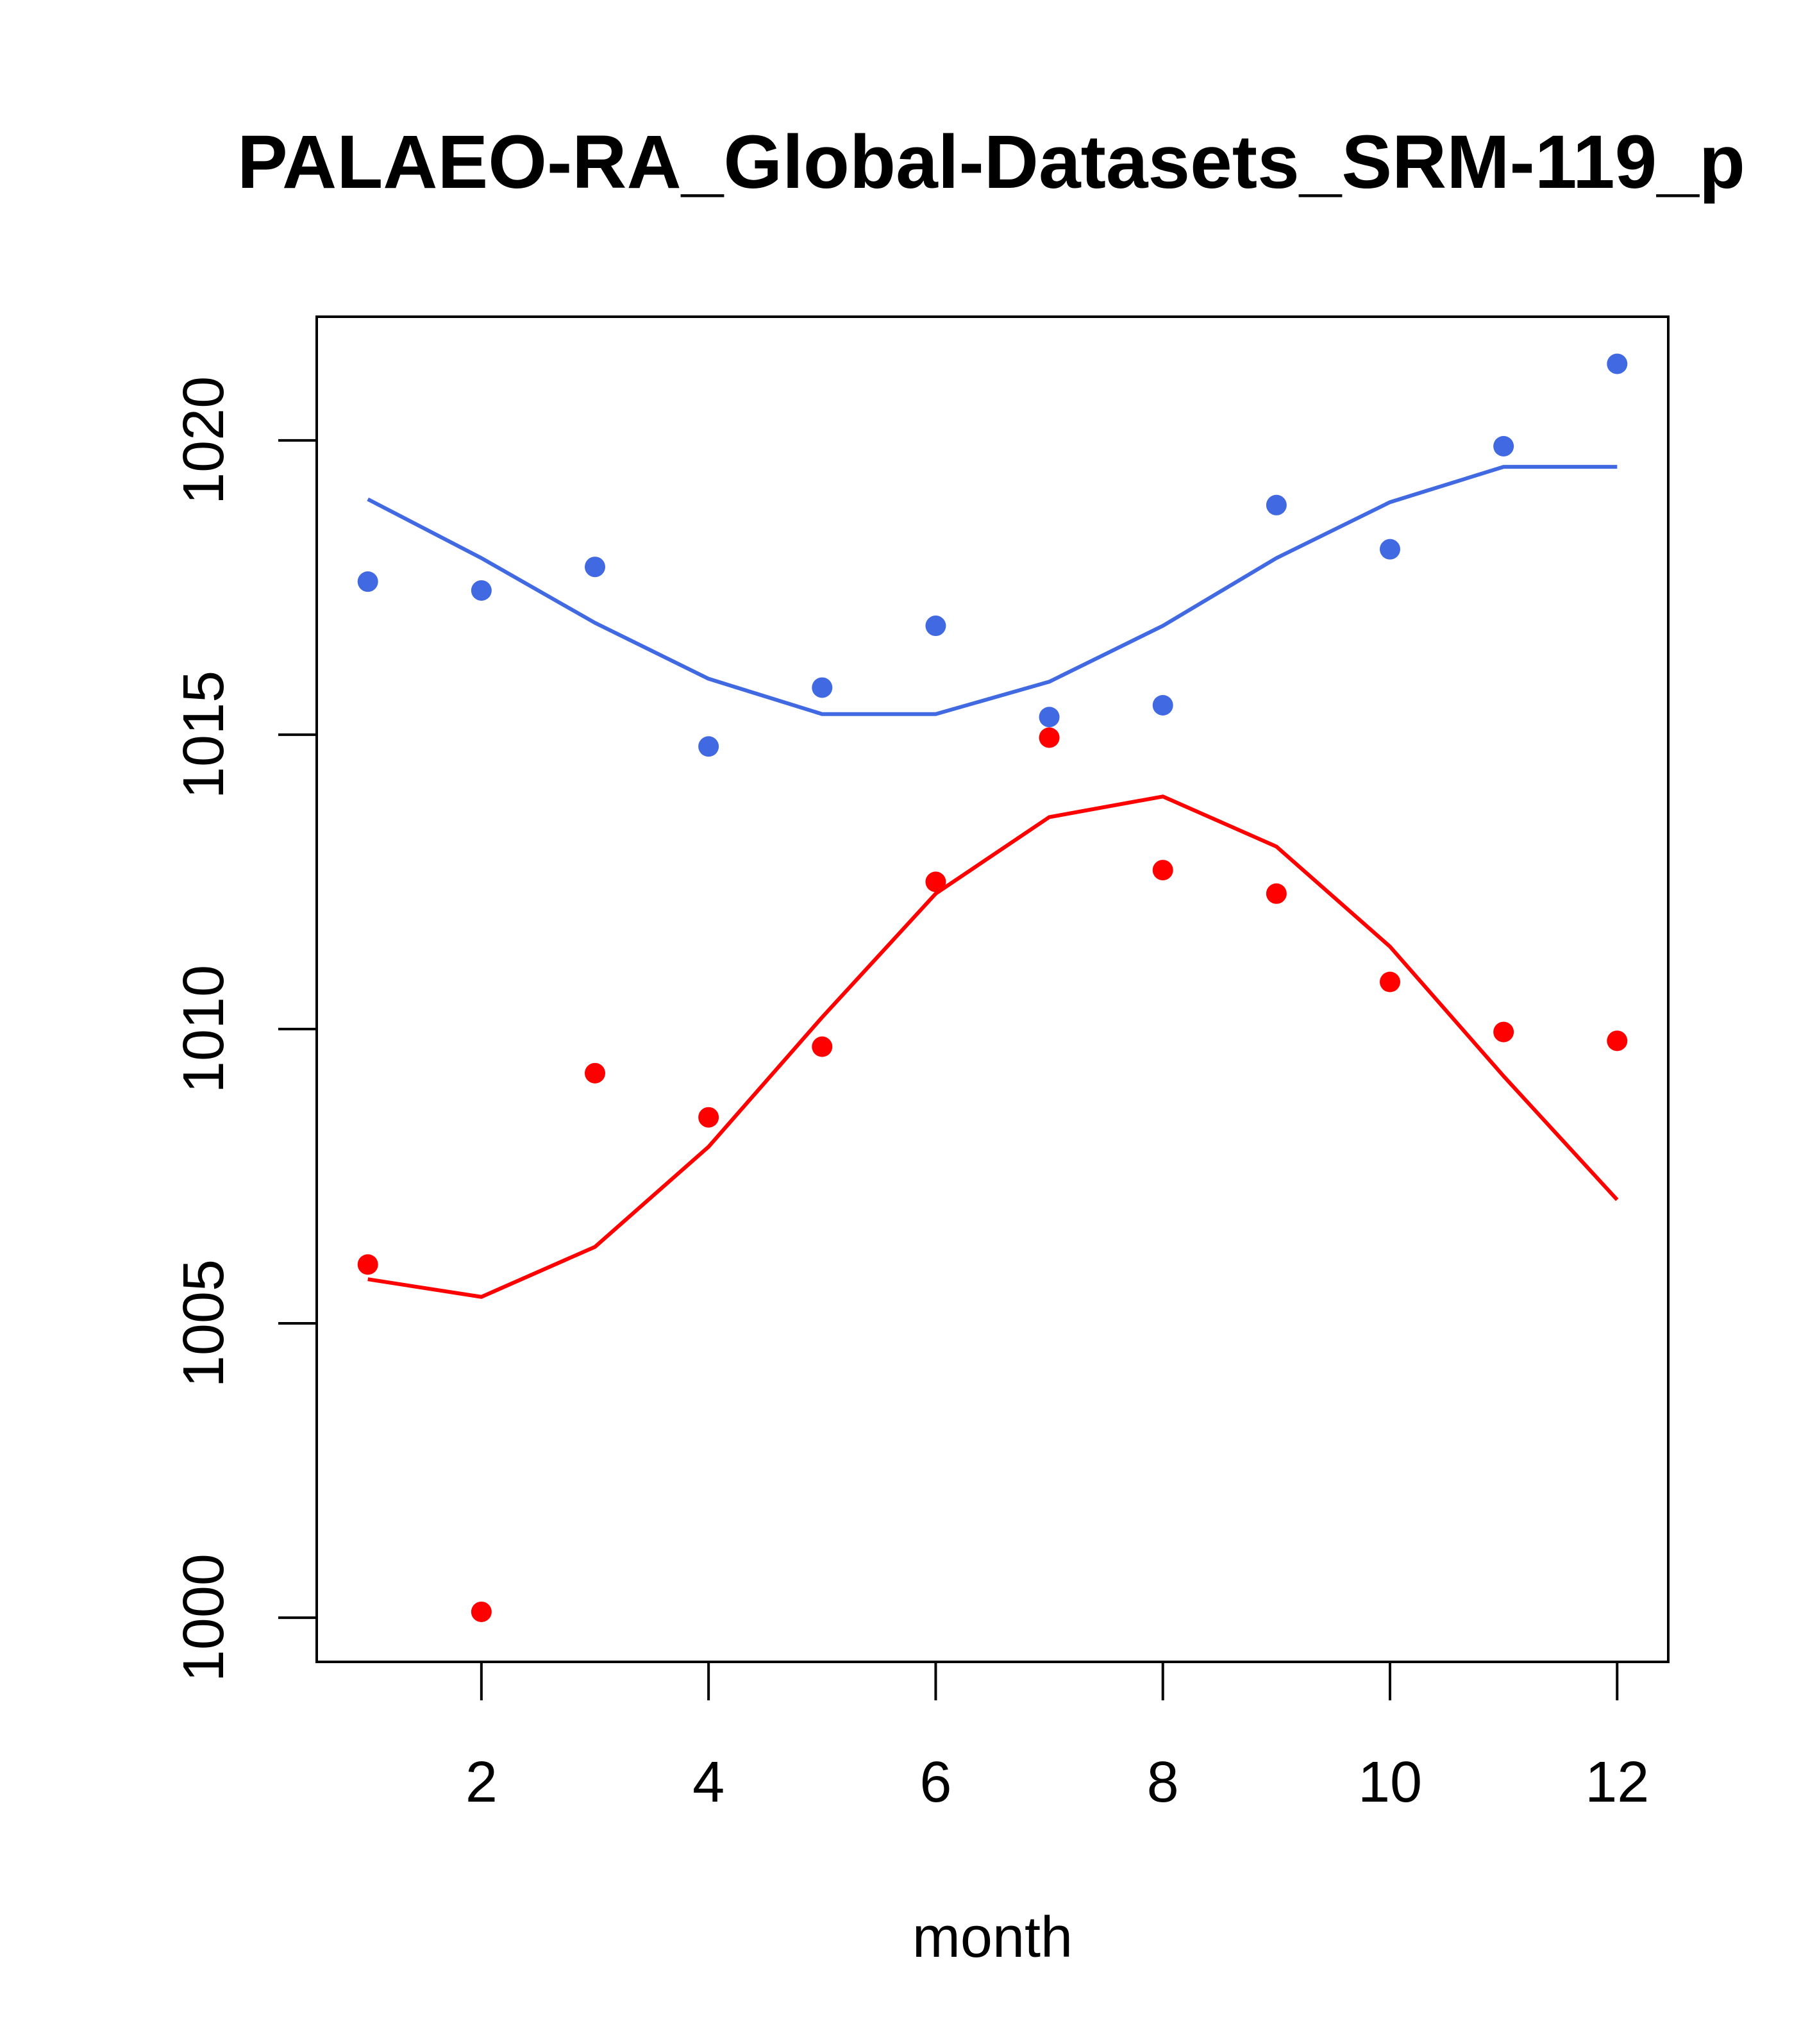 The height and width of the screenshot is (2044, 1817). I want to click on chart-title: PALAEO-RA_Global-Datasets_SRM-119_p, so click(991, 162).